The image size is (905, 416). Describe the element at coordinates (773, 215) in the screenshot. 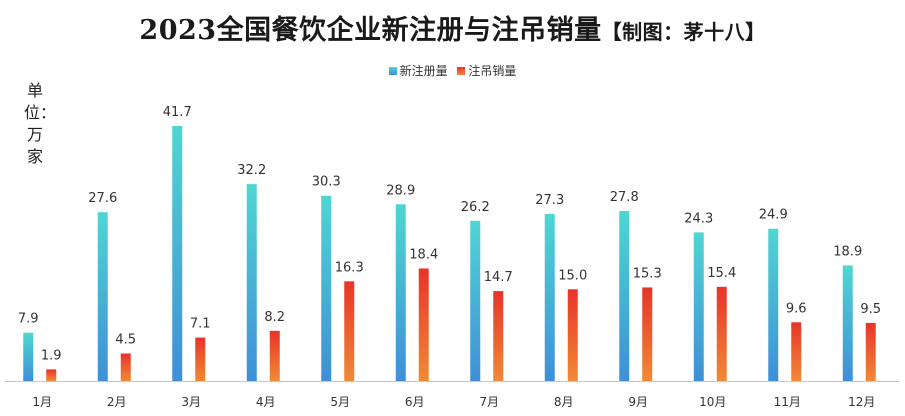

I see `value-label-new-11: 24.9` at that location.